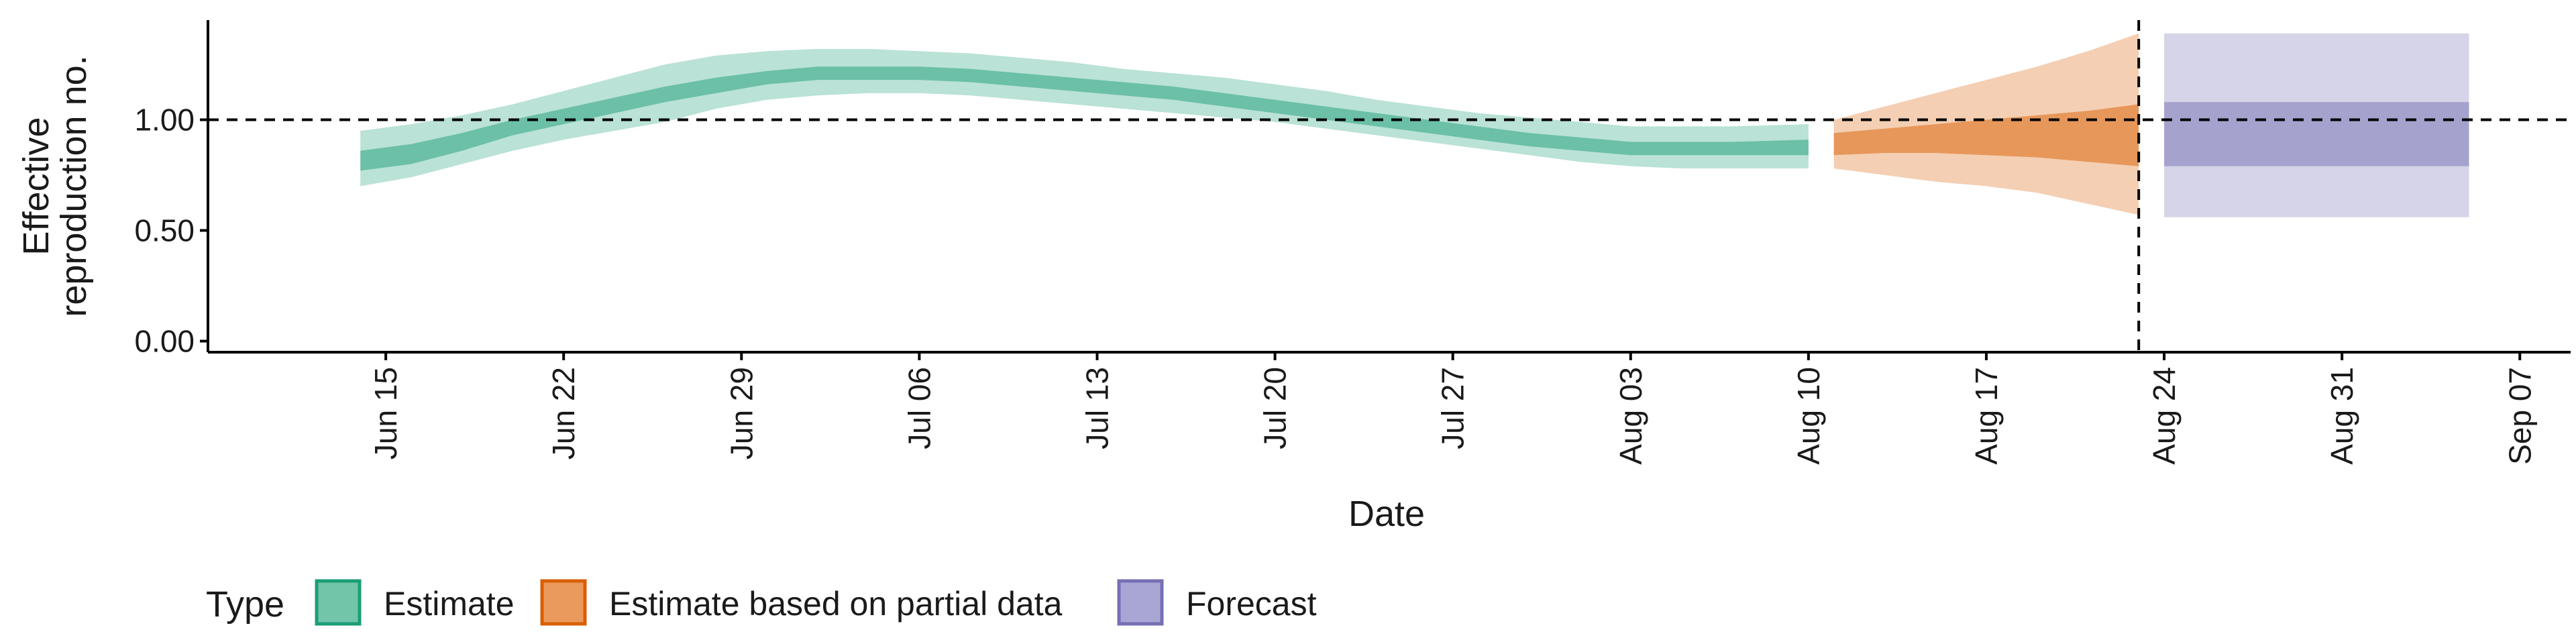 The width and height of the screenshot is (2576, 644). Describe the element at coordinates (836, 604) in the screenshot. I see `legend-label-estimate-based-on-partial-data: Estimate based on partial data` at that location.